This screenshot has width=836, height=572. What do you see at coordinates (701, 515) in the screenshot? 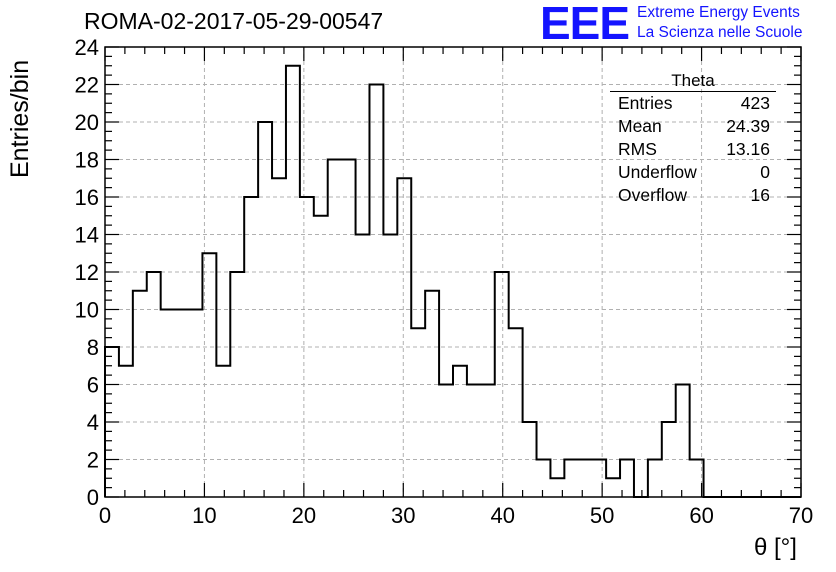
I see `x-tick-label: 60` at bounding box center [701, 515].